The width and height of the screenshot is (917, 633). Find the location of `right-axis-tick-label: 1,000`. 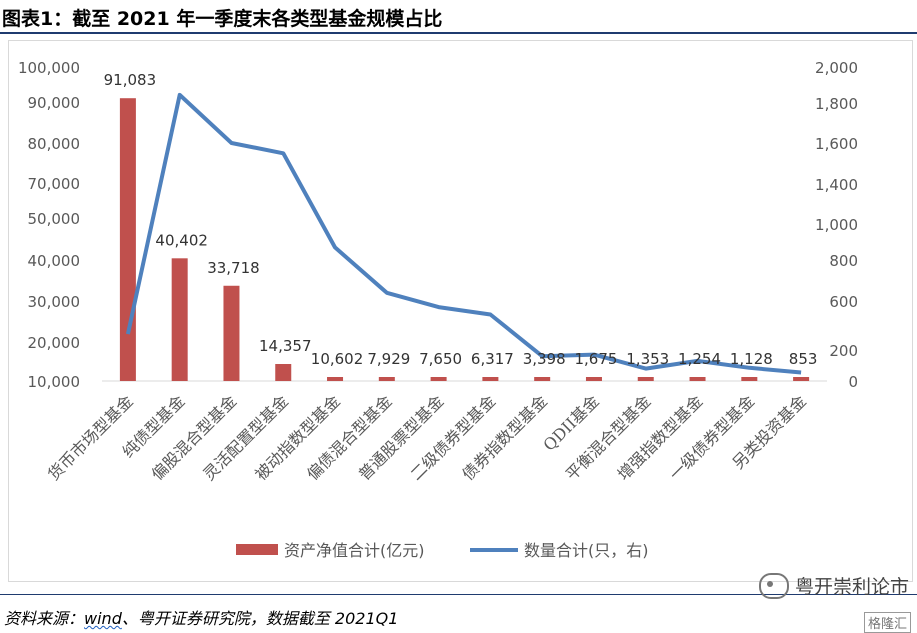

right-axis-tick-label: 1,000 is located at coordinates (836, 225).